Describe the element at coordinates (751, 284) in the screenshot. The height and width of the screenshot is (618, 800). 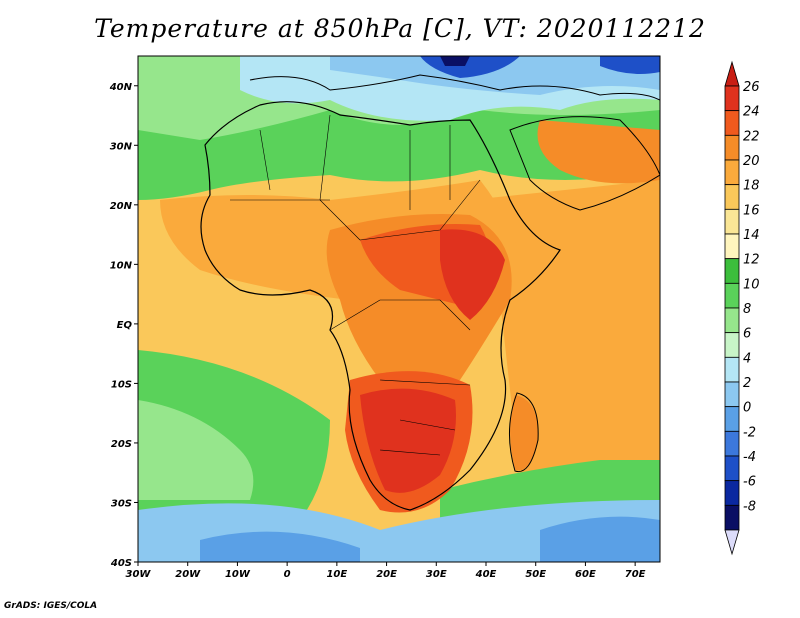
I see `colorbar-label: 10` at that location.